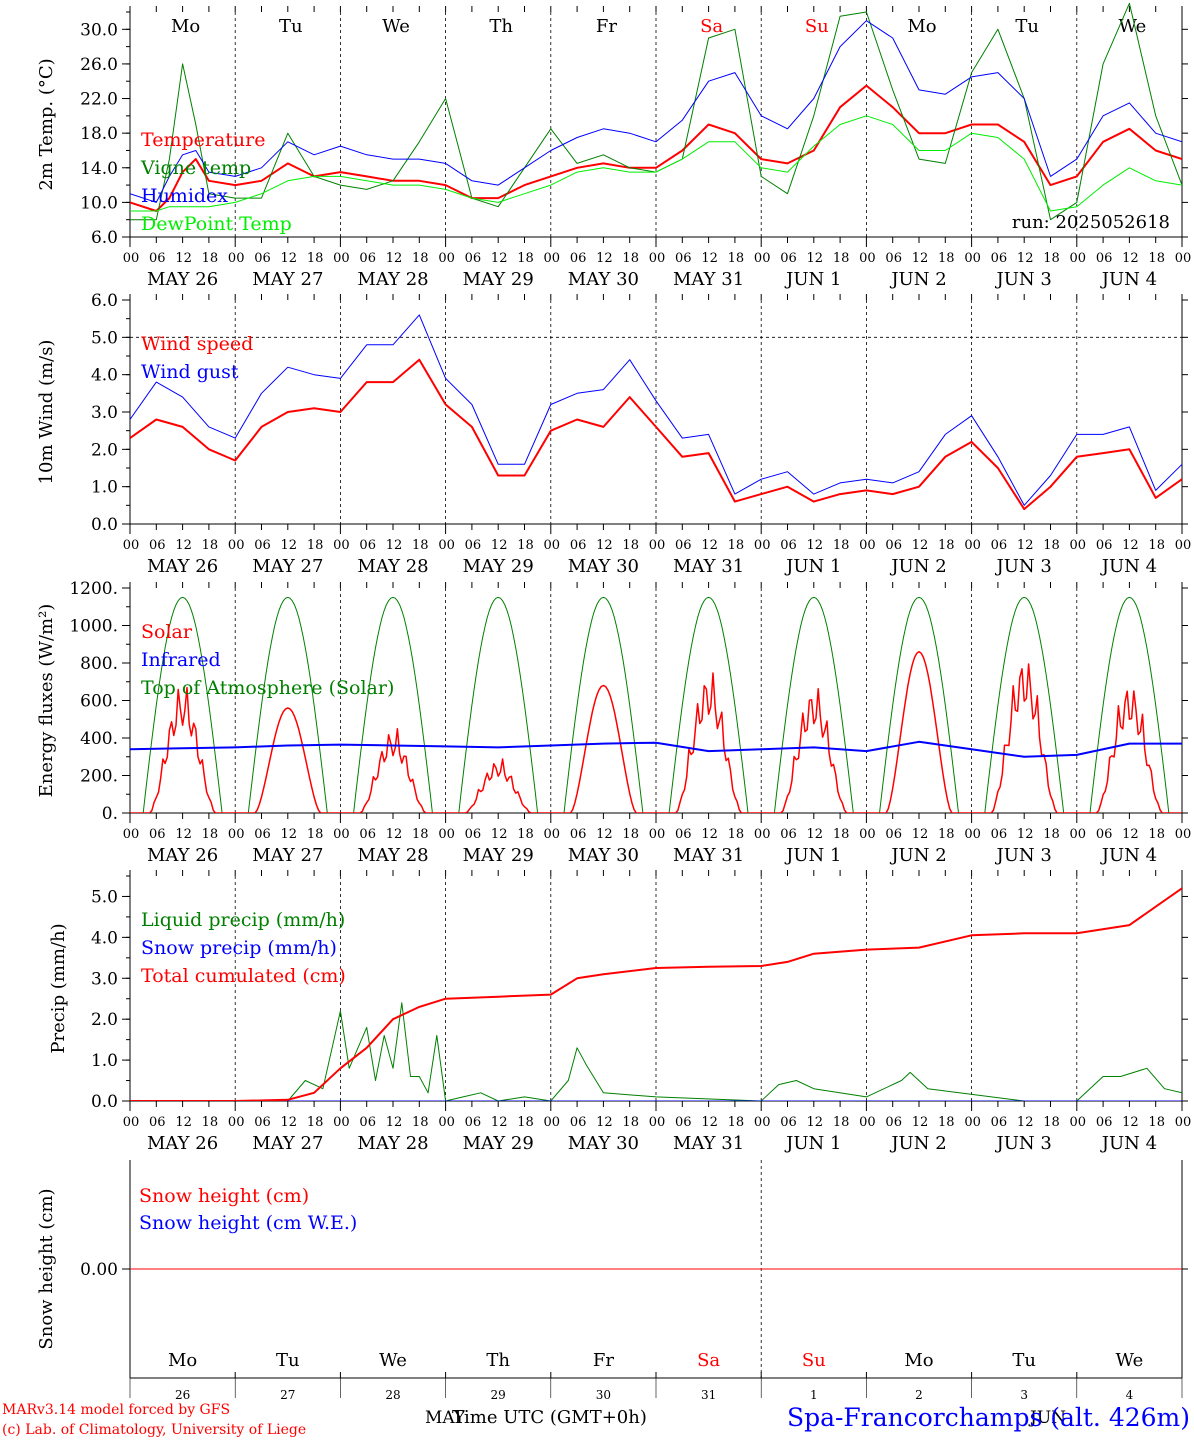 The width and height of the screenshot is (1194, 1440). Describe the element at coordinates (46, 412) in the screenshot. I see `y-axis-title: 10m Wind (m/s)` at that location.